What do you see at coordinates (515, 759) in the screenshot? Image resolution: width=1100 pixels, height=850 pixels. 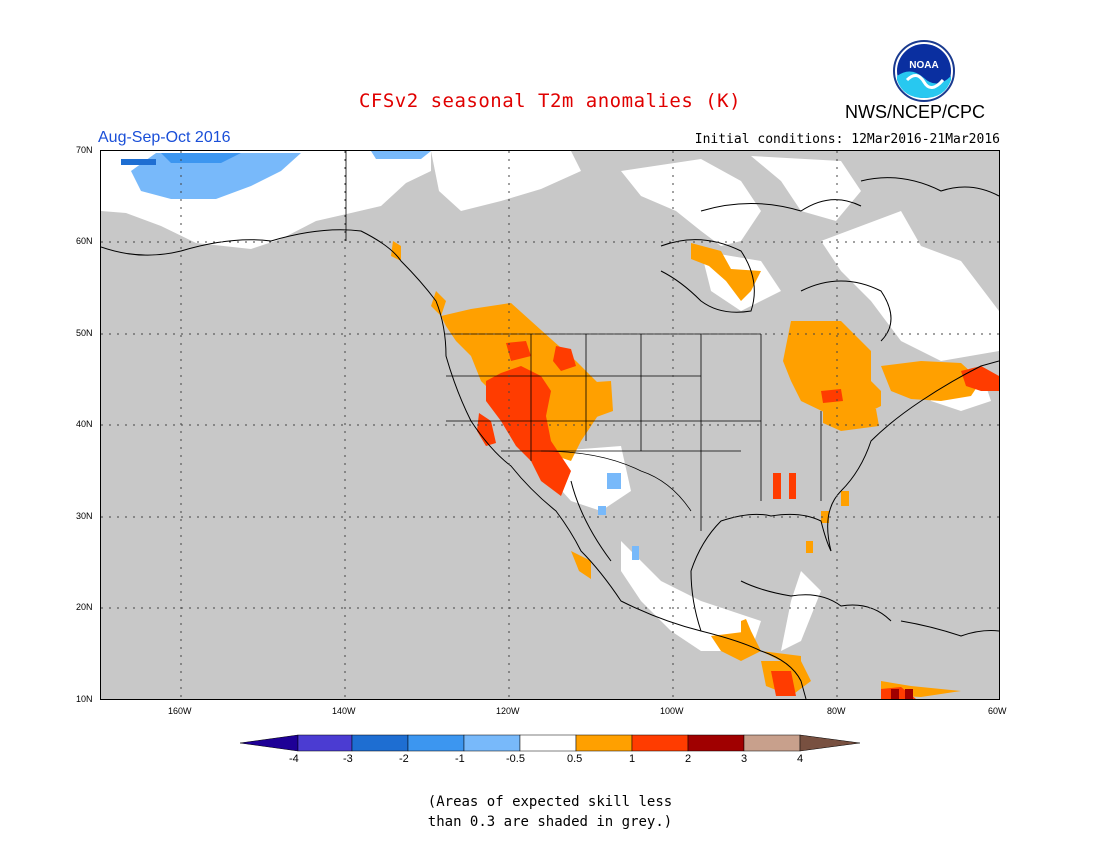 I see `colorbar-tick: -0.5` at bounding box center [515, 759].